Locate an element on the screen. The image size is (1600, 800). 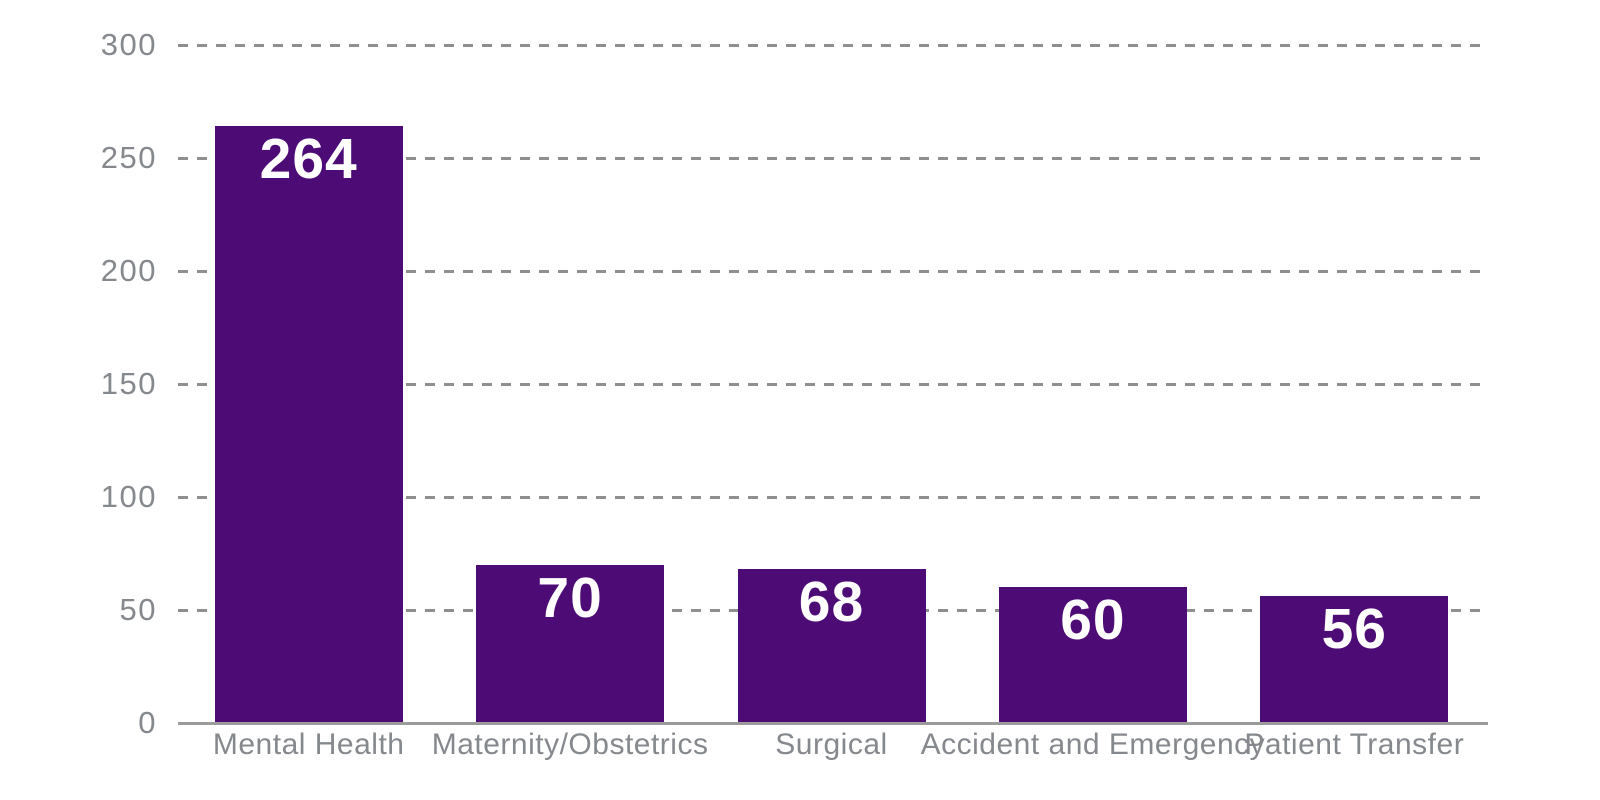
bar-value-label: 70 is located at coordinates (570, 597).